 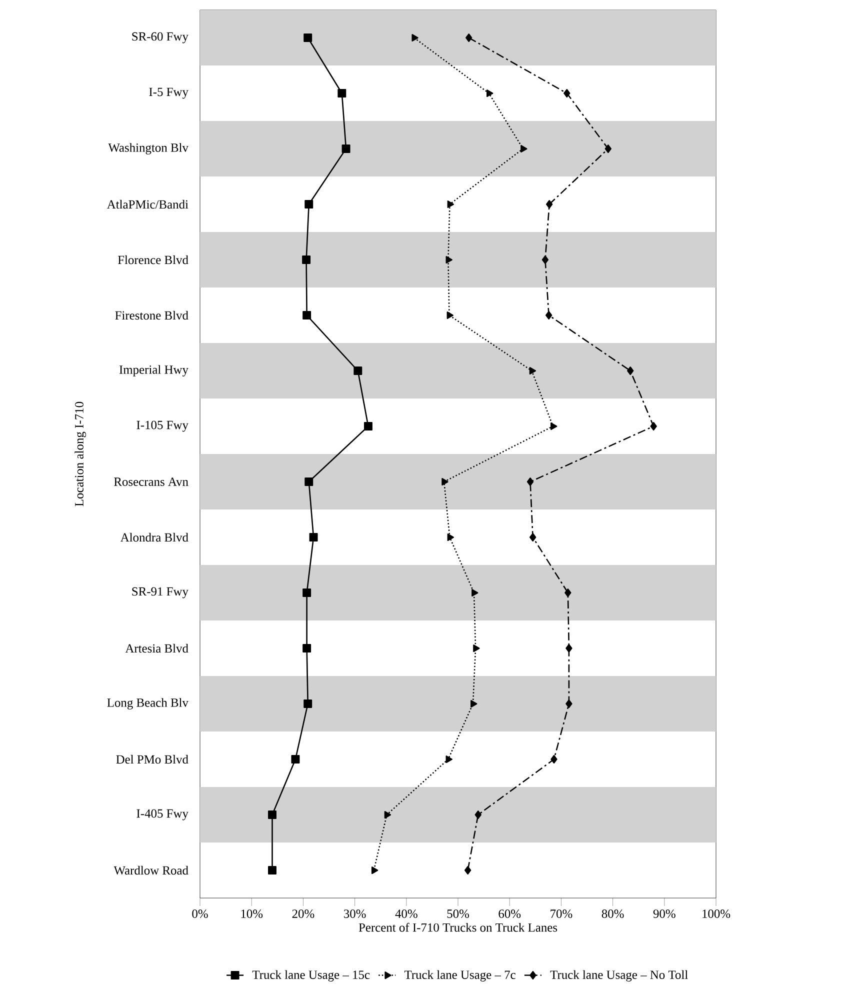 What do you see at coordinates (664, 914) in the screenshot?
I see `x-tick-label: 90%` at bounding box center [664, 914].